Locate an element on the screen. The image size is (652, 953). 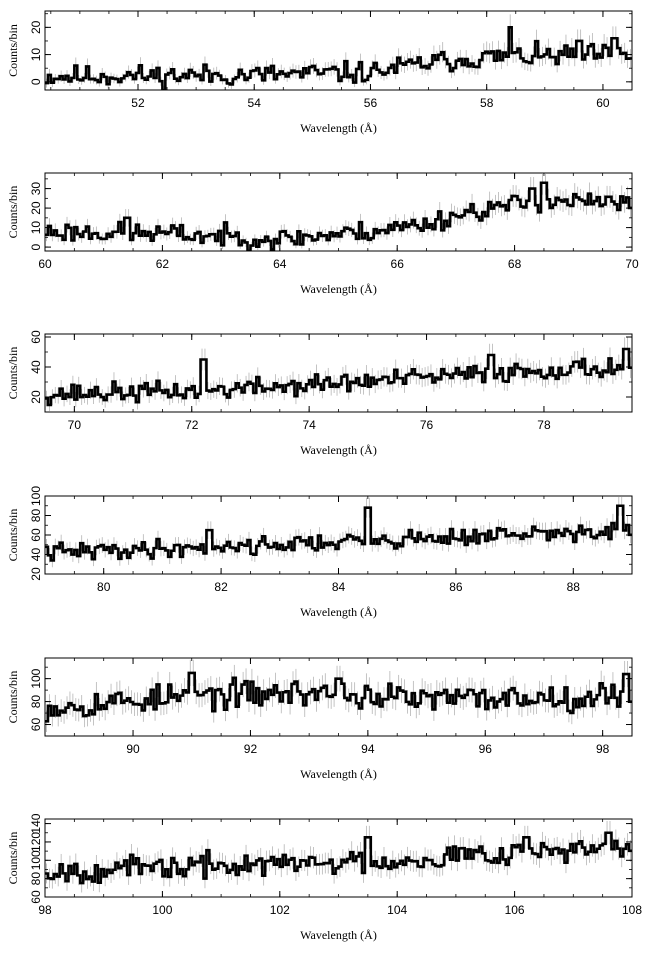
panel-1: 52 54 56 58 60 0 10 20 Wavelength (Å) Counts/bin is located at coordinates (319, 72).